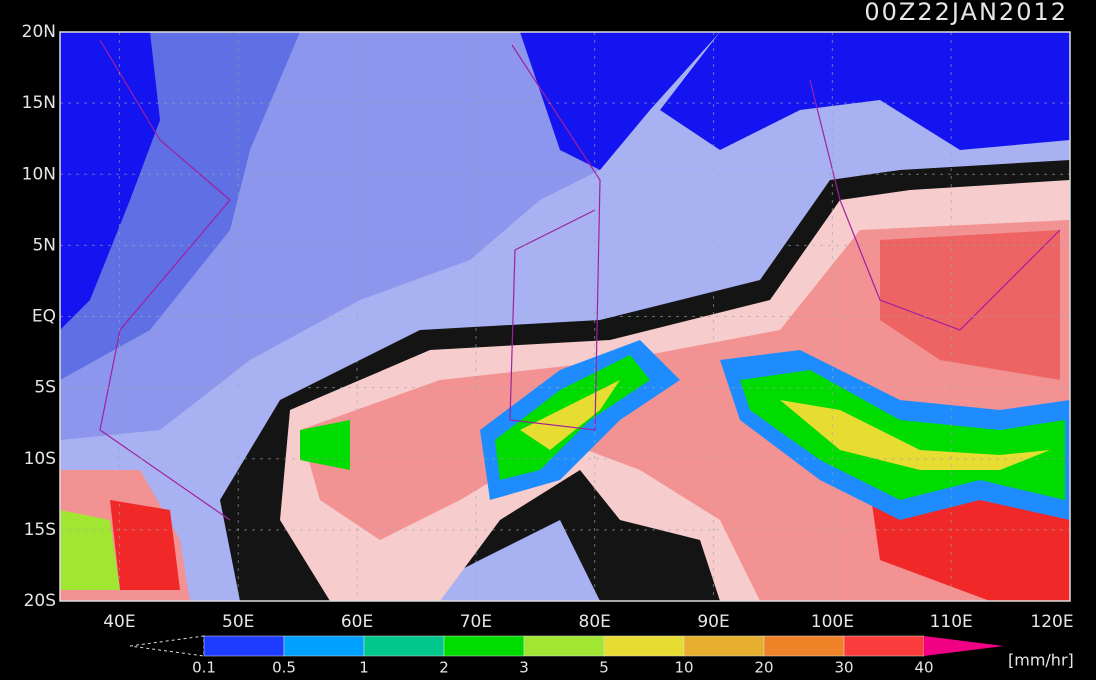 The image size is (1096, 680). What do you see at coordinates (713, 622) in the screenshot?
I see `lon-label: 90E` at bounding box center [713, 622].